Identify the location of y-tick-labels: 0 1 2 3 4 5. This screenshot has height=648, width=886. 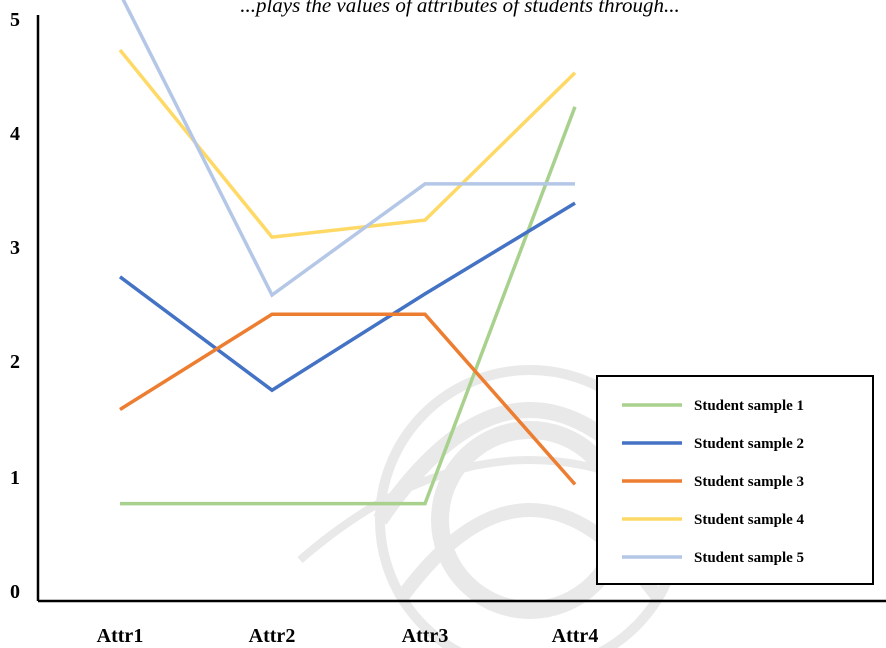
(15, 306).